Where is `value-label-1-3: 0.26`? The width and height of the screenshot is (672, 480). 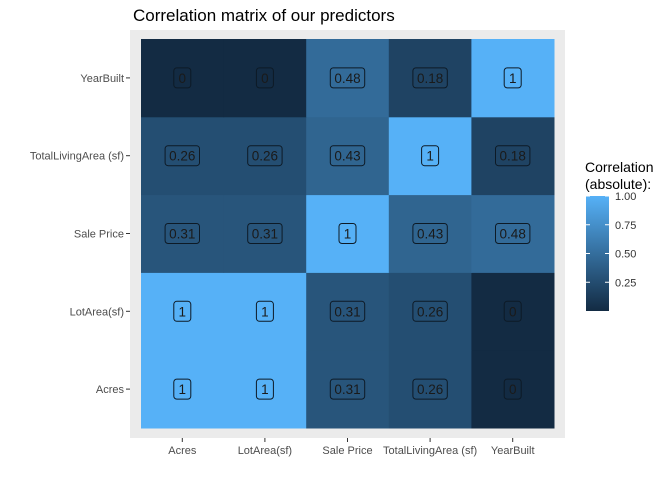
value-label-1-3: 0.26 is located at coordinates (430, 311).